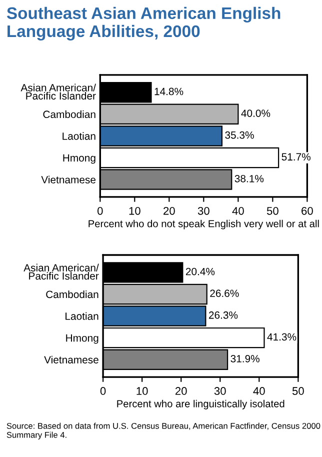 This screenshot has width=322, height=457. Describe the element at coordinates (255, 113) in the screenshot. I see `data-label: 40.0%` at that location.